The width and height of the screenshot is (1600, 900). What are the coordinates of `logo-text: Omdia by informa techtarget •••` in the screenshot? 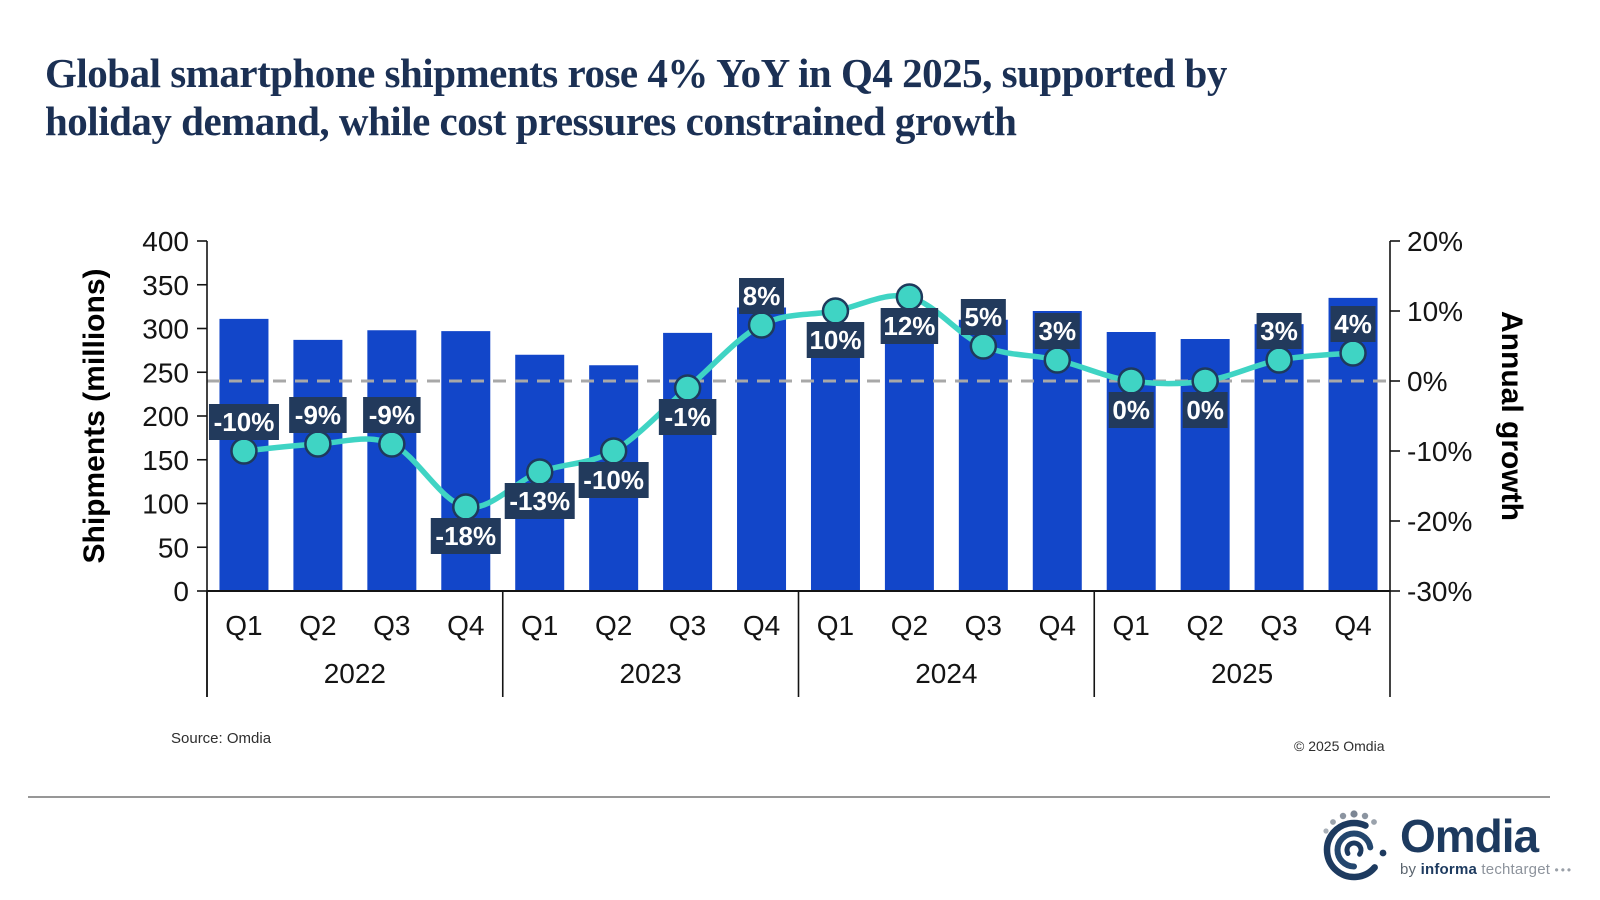 It's located at (1486, 845).